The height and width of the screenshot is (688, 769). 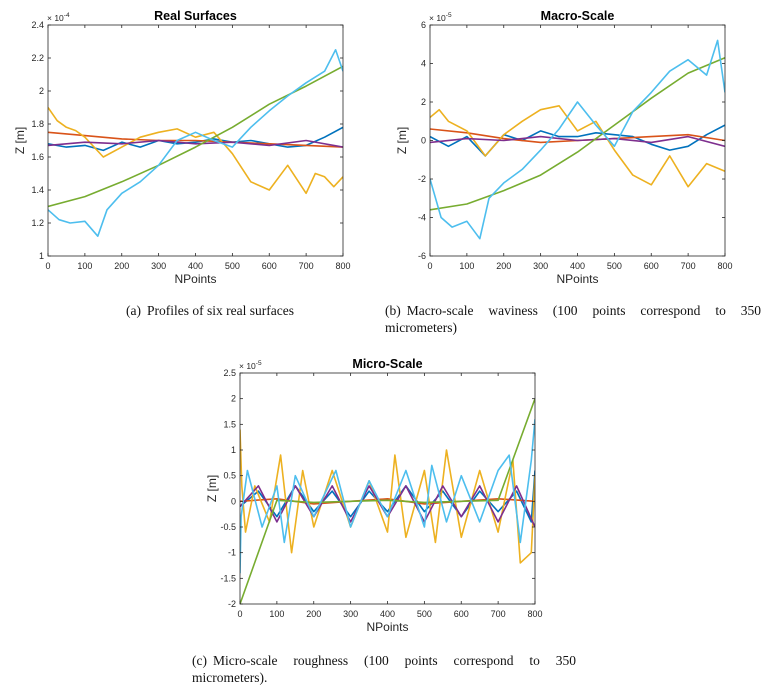 I want to click on y-tick-label: -0.5, so click(x=228, y=527).